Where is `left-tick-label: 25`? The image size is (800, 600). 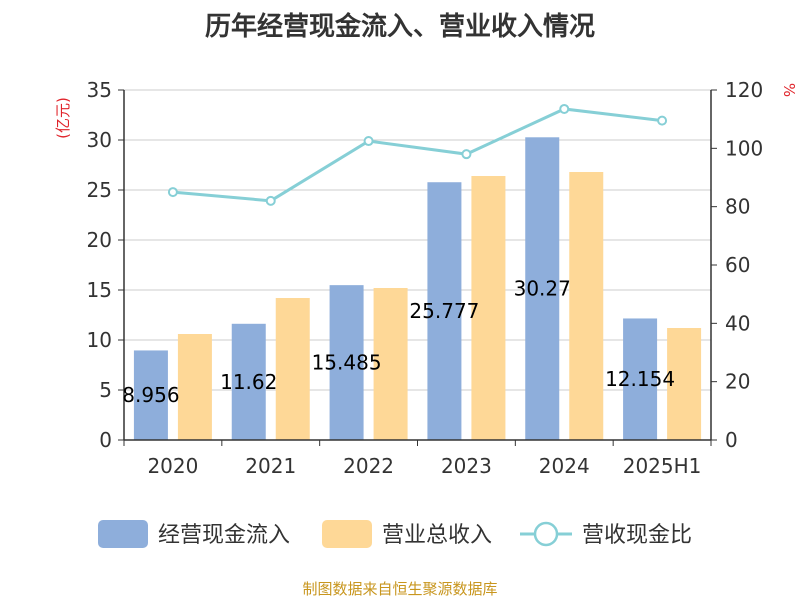 left-tick-label: 25 is located at coordinates (99, 190).